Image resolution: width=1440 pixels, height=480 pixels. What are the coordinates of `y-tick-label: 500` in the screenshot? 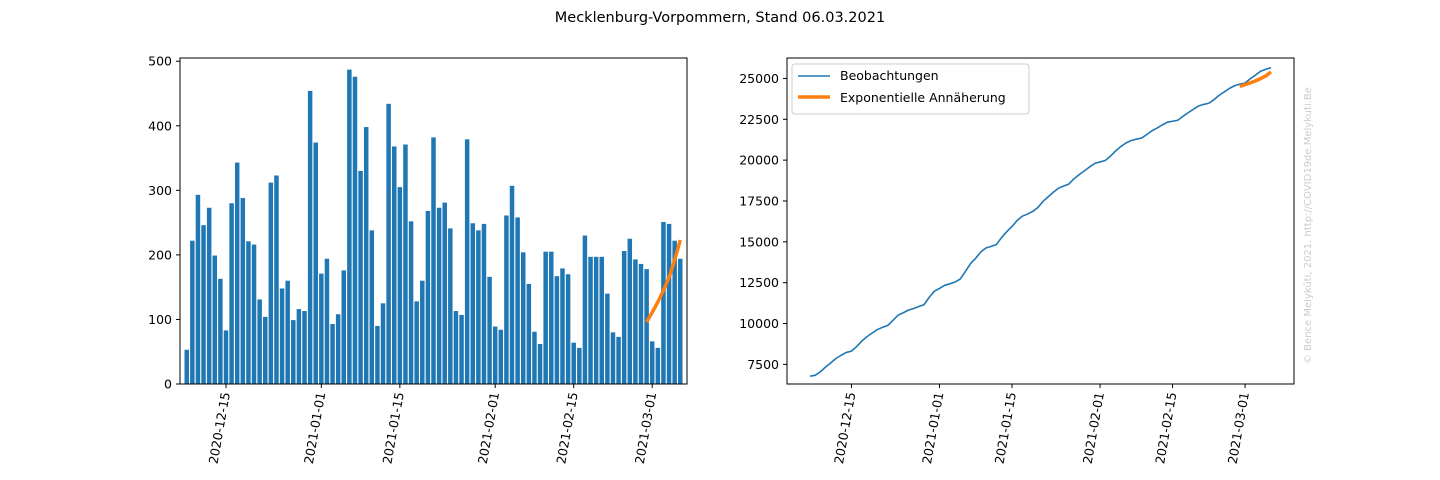 It's located at (160, 61).